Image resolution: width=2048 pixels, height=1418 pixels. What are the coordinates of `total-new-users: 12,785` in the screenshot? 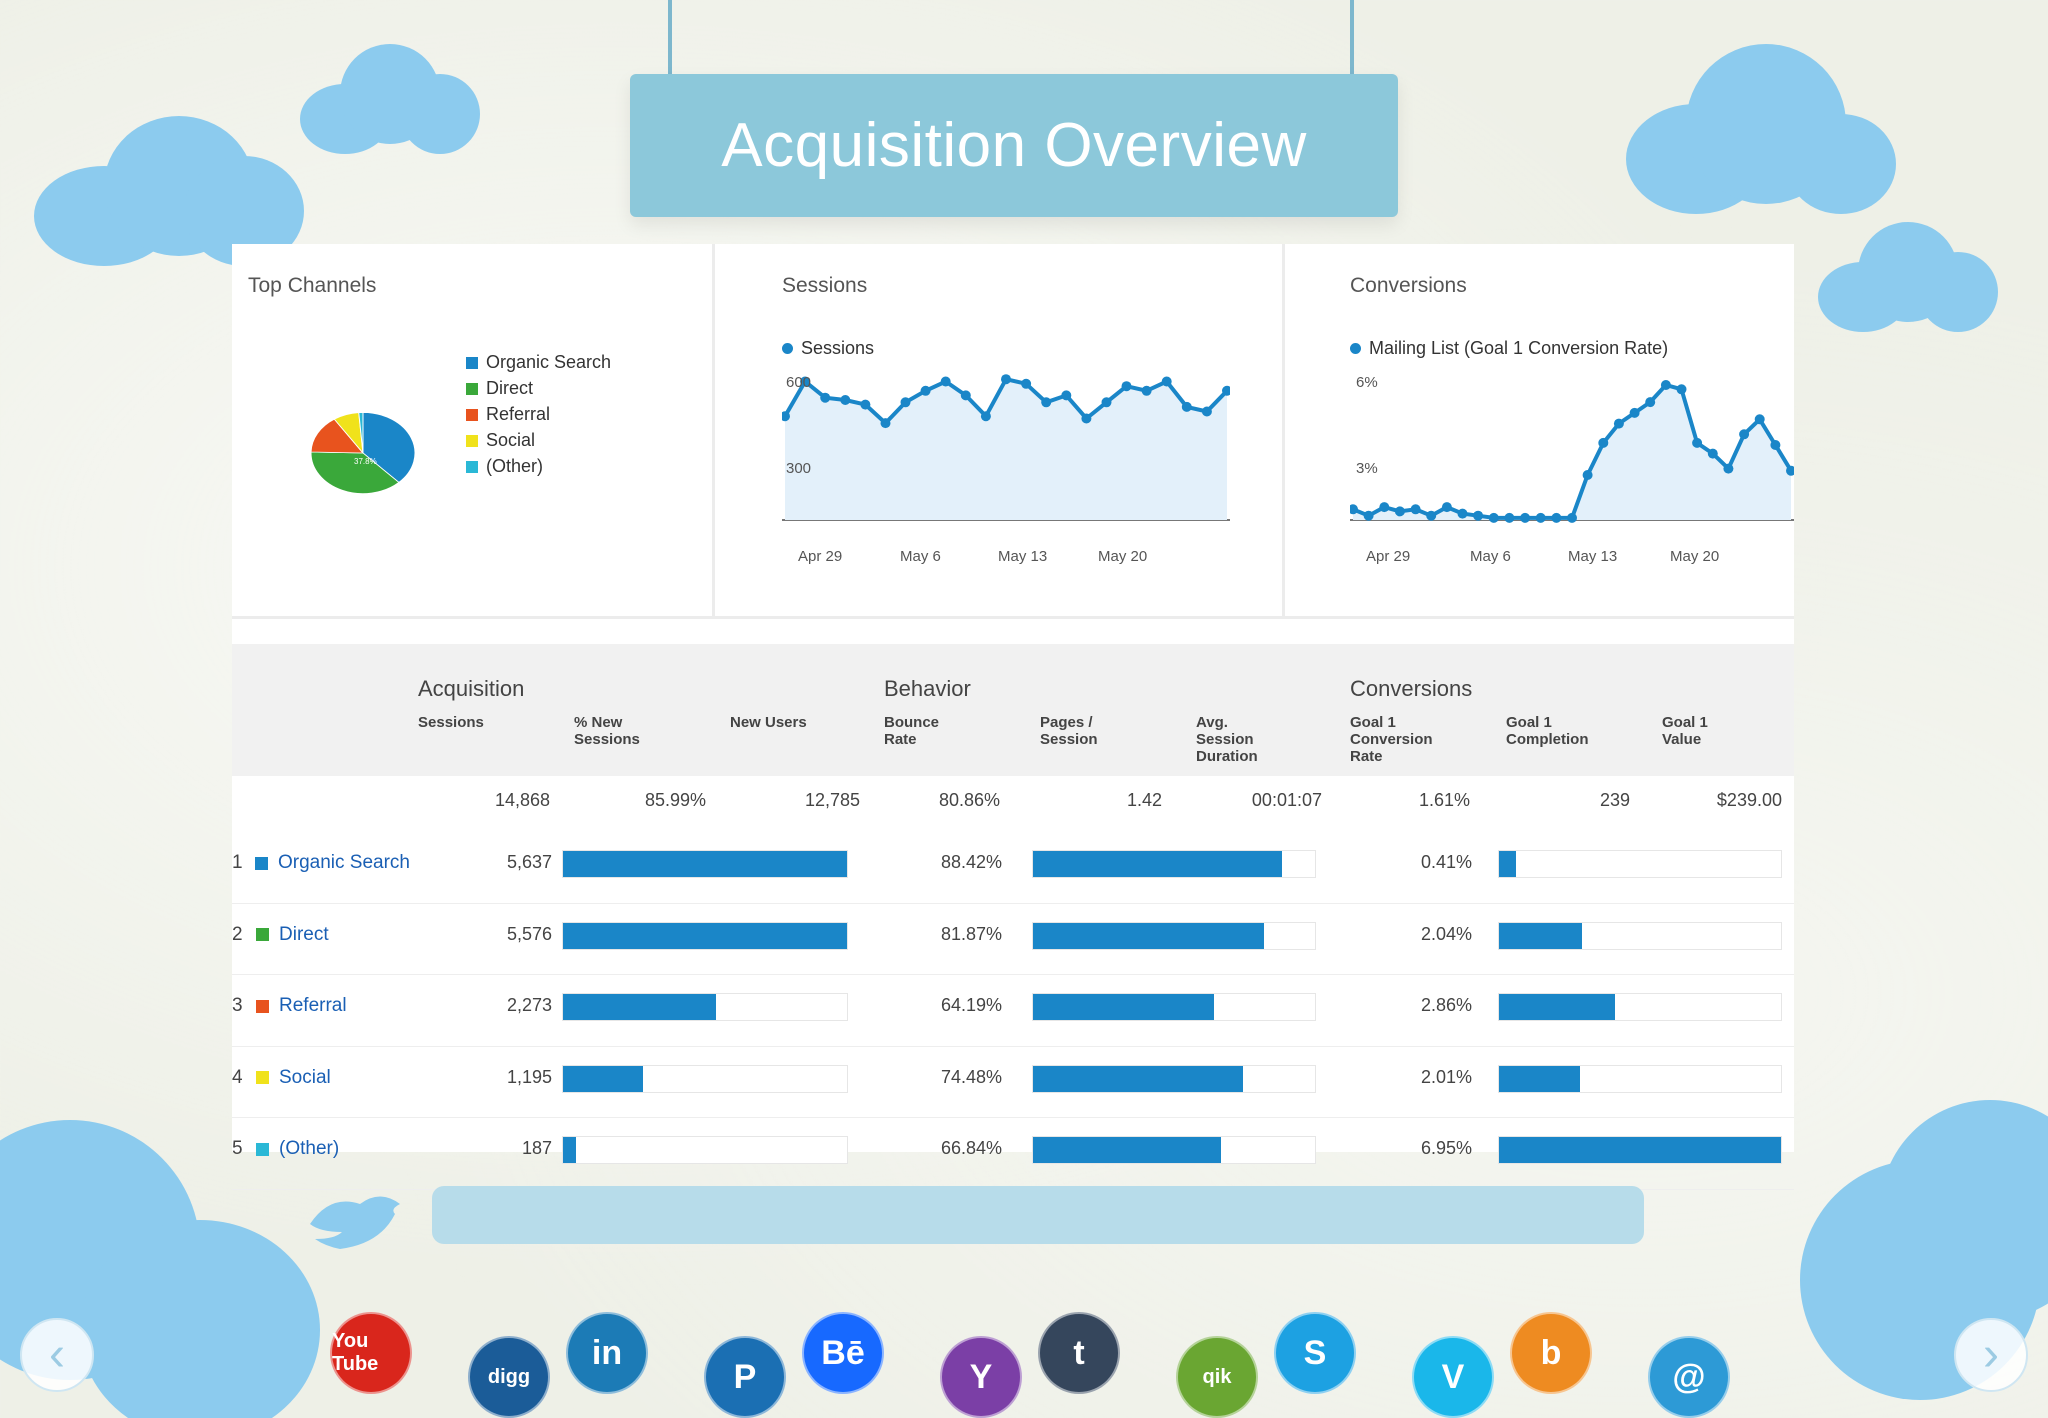 It's located at (832, 800).